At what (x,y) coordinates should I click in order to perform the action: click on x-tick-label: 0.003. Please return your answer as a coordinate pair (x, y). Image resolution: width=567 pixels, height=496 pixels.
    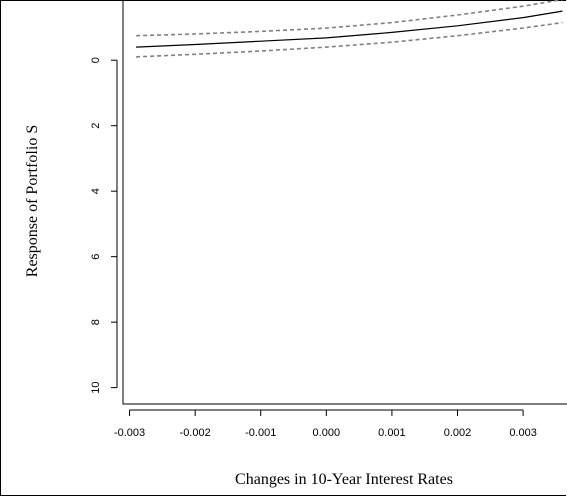
    Looking at the image, I should click on (523, 433).